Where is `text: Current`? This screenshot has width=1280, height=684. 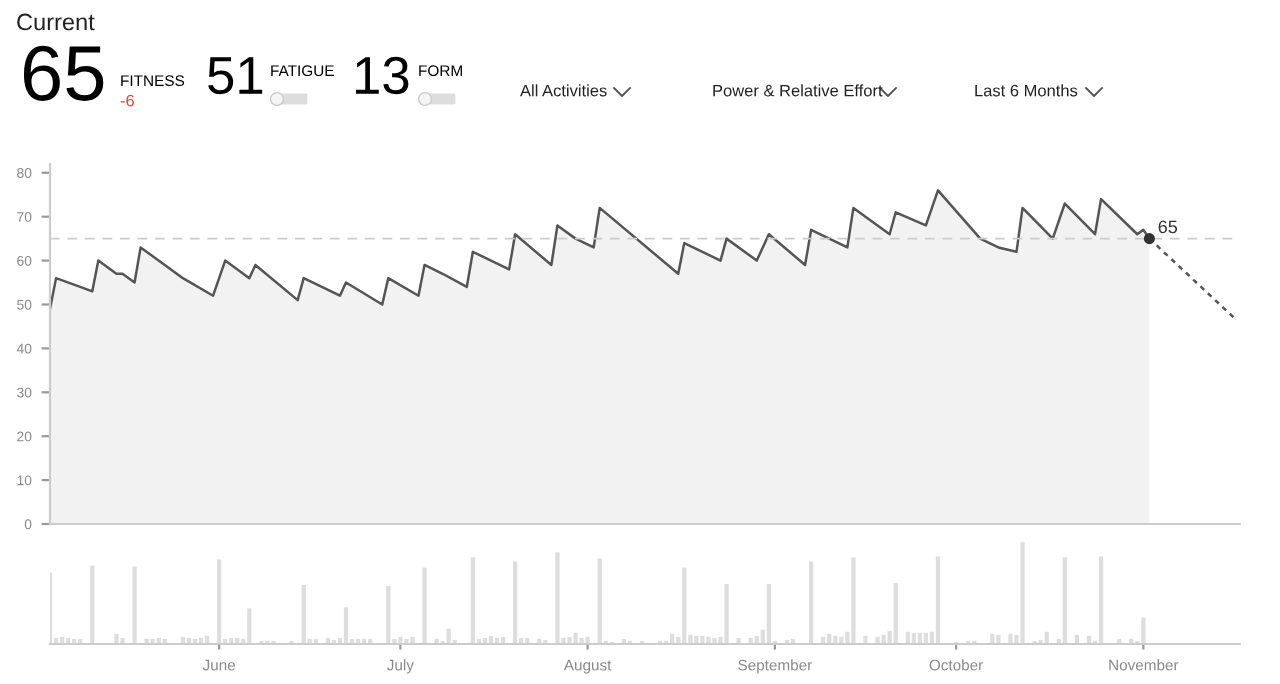 text: Current is located at coordinates (56, 22).